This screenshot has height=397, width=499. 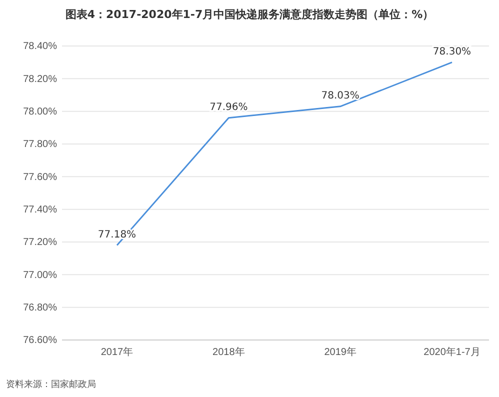 What do you see at coordinates (40, 177) in the screenshot?
I see `y-tick-label: 77.60%` at bounding box center [40, 177].